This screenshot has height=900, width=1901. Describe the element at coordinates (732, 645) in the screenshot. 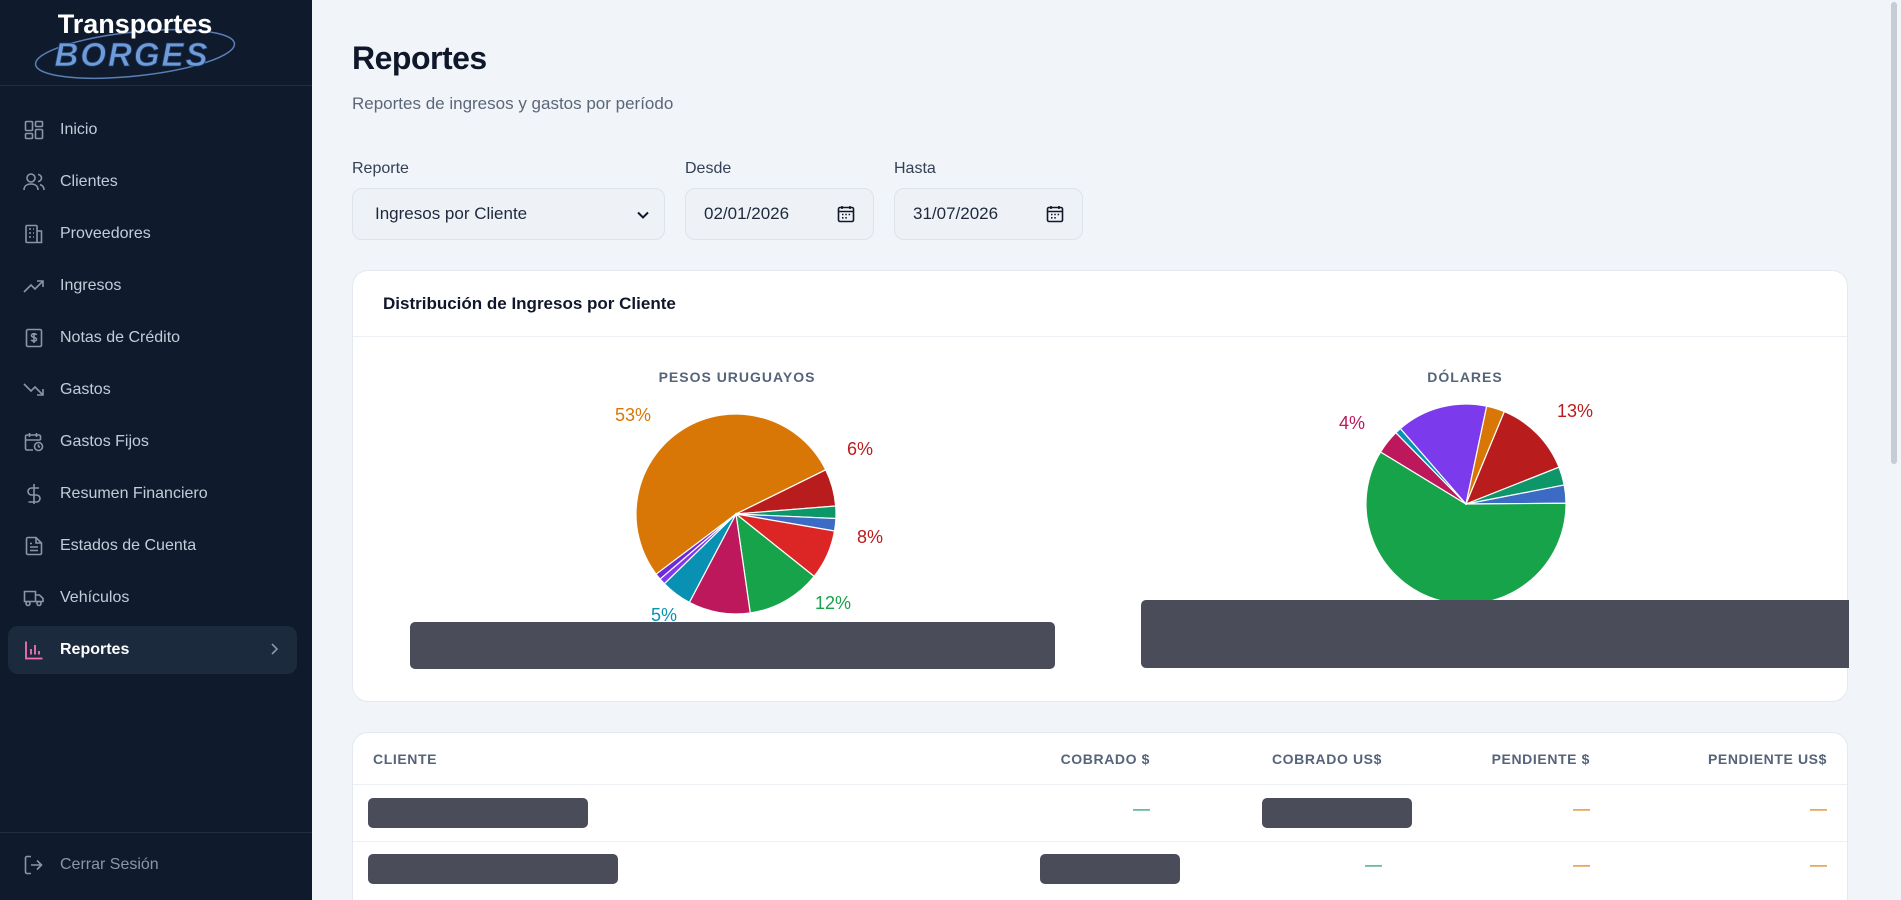

I see `legend-pesos-redacted` at that location.